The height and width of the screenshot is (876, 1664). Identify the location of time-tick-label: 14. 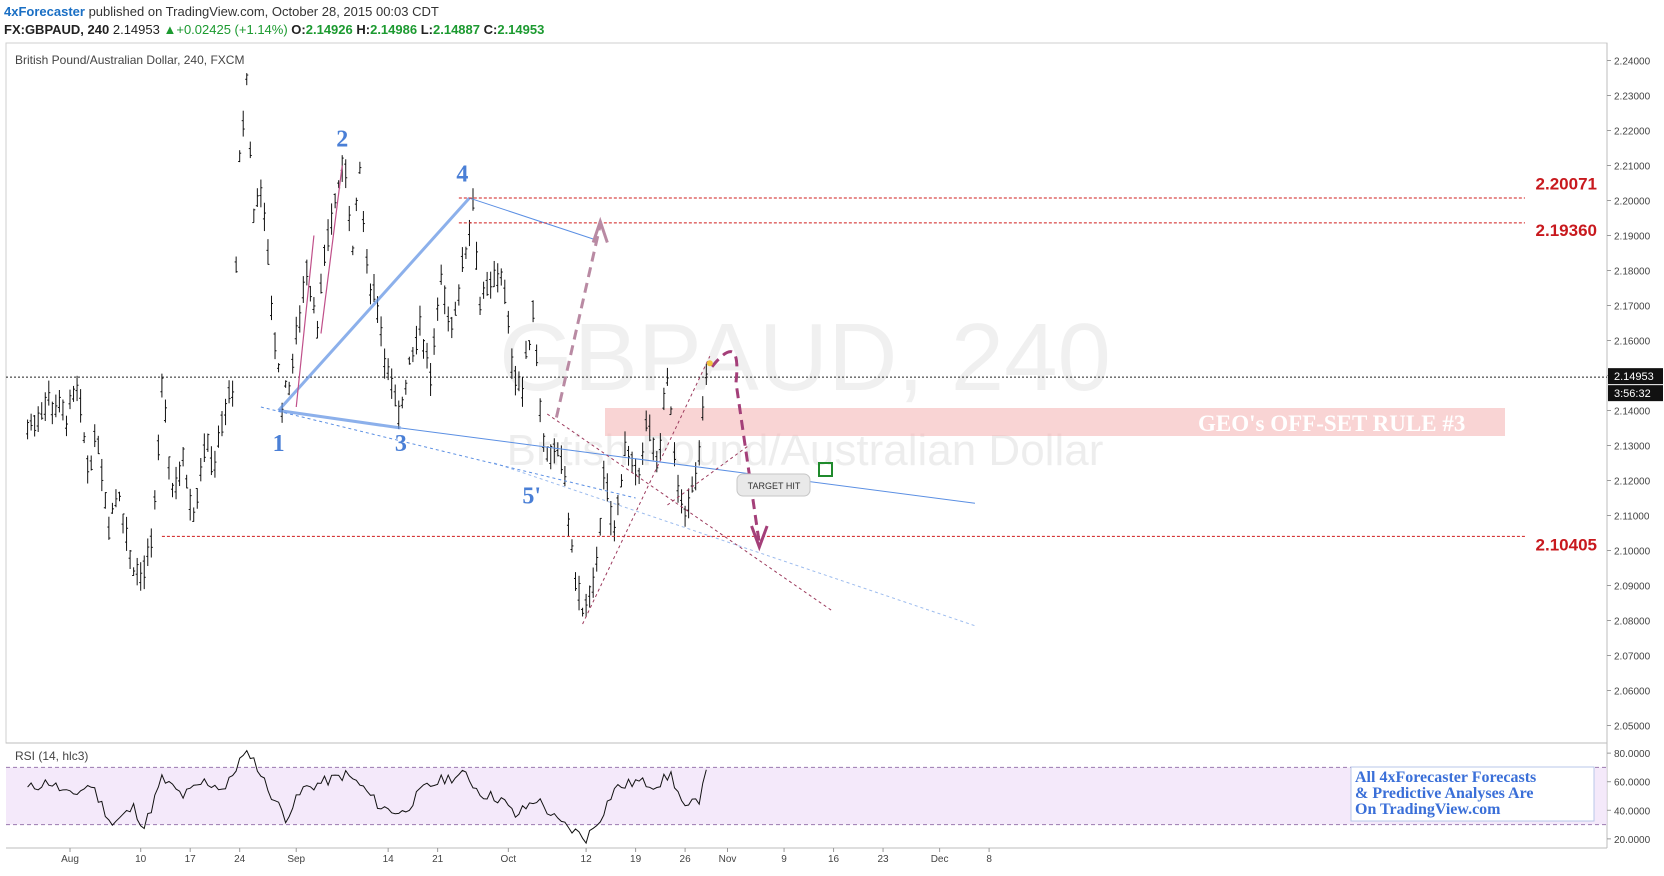
(389, 859).